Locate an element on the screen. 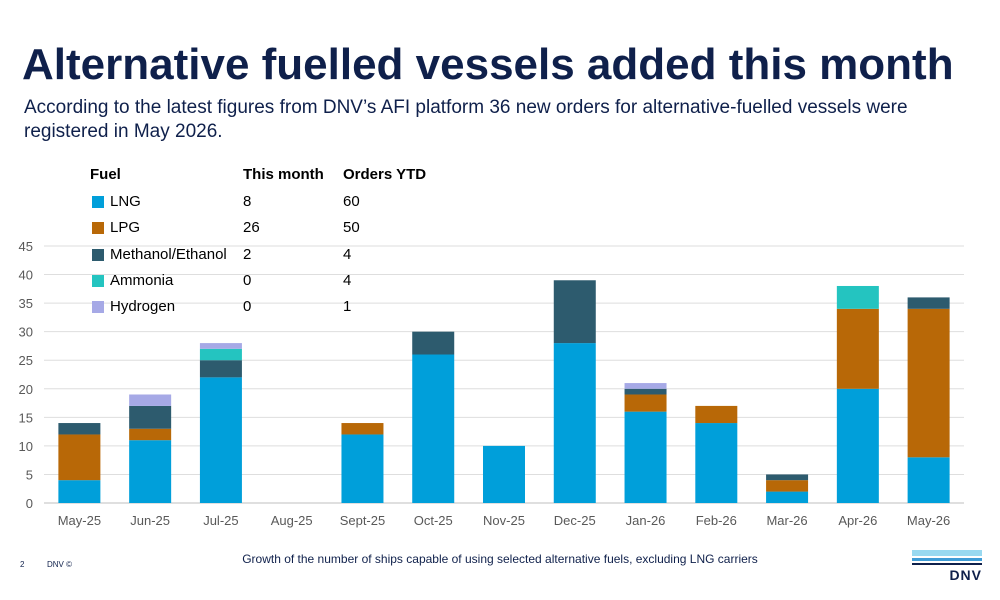 The width and height of the screenshot is (1000, 600). legend-row-methanol: Methanol/Ethanol 2 4 is located at coordinates (266, 255).